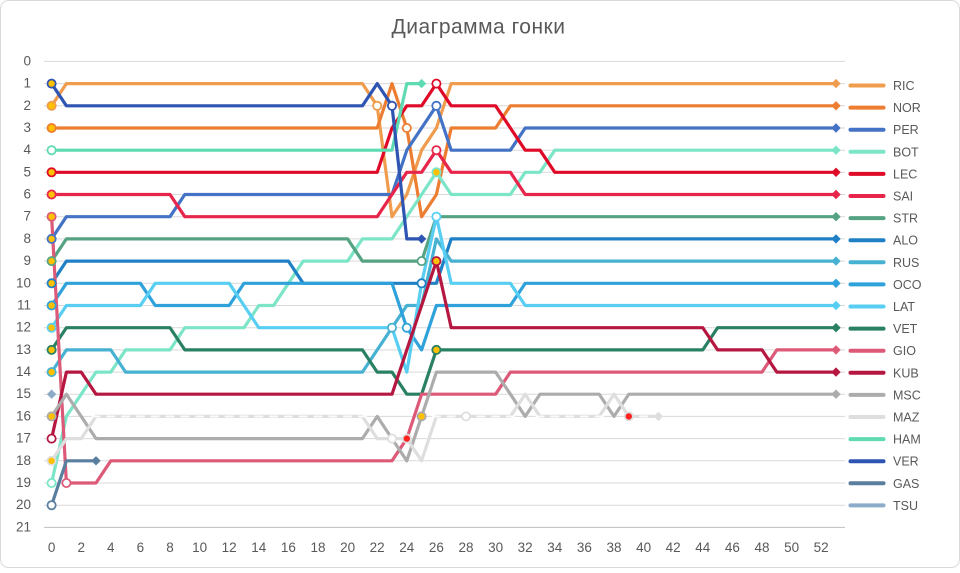 The width and height of the screenshot is (960, 573). I want to click on svg-text: 36, so click(584, 547).